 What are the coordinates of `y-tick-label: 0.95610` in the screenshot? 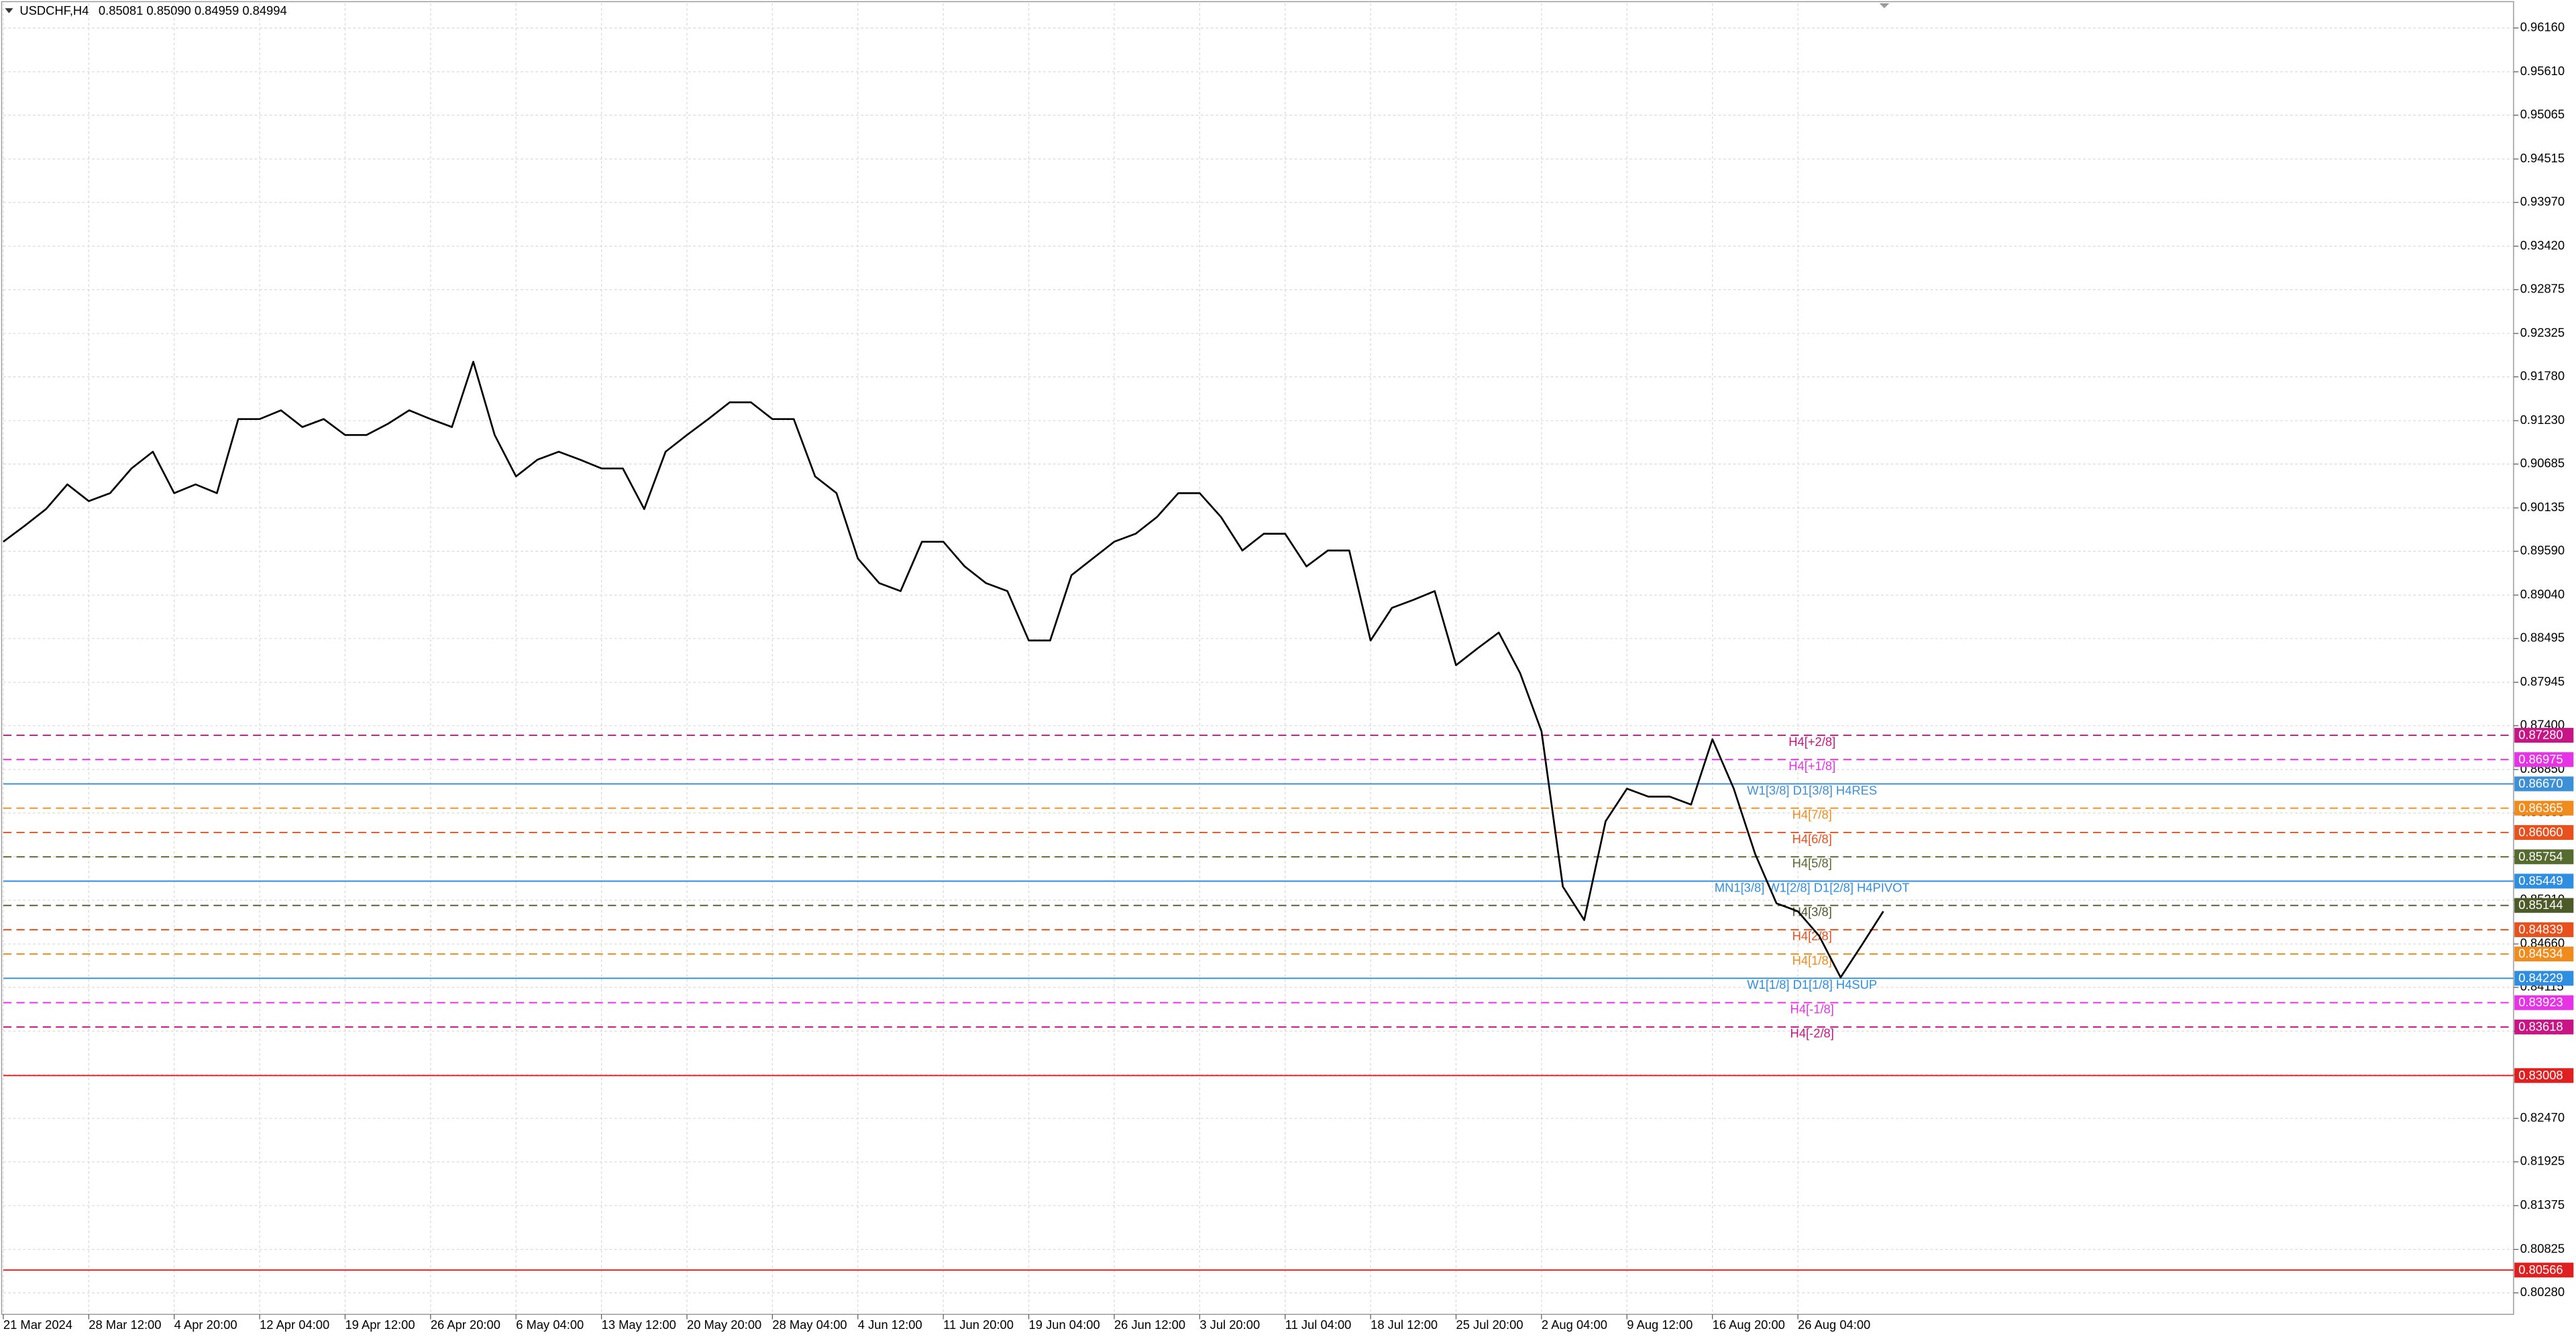 It's located at (2542, 71).